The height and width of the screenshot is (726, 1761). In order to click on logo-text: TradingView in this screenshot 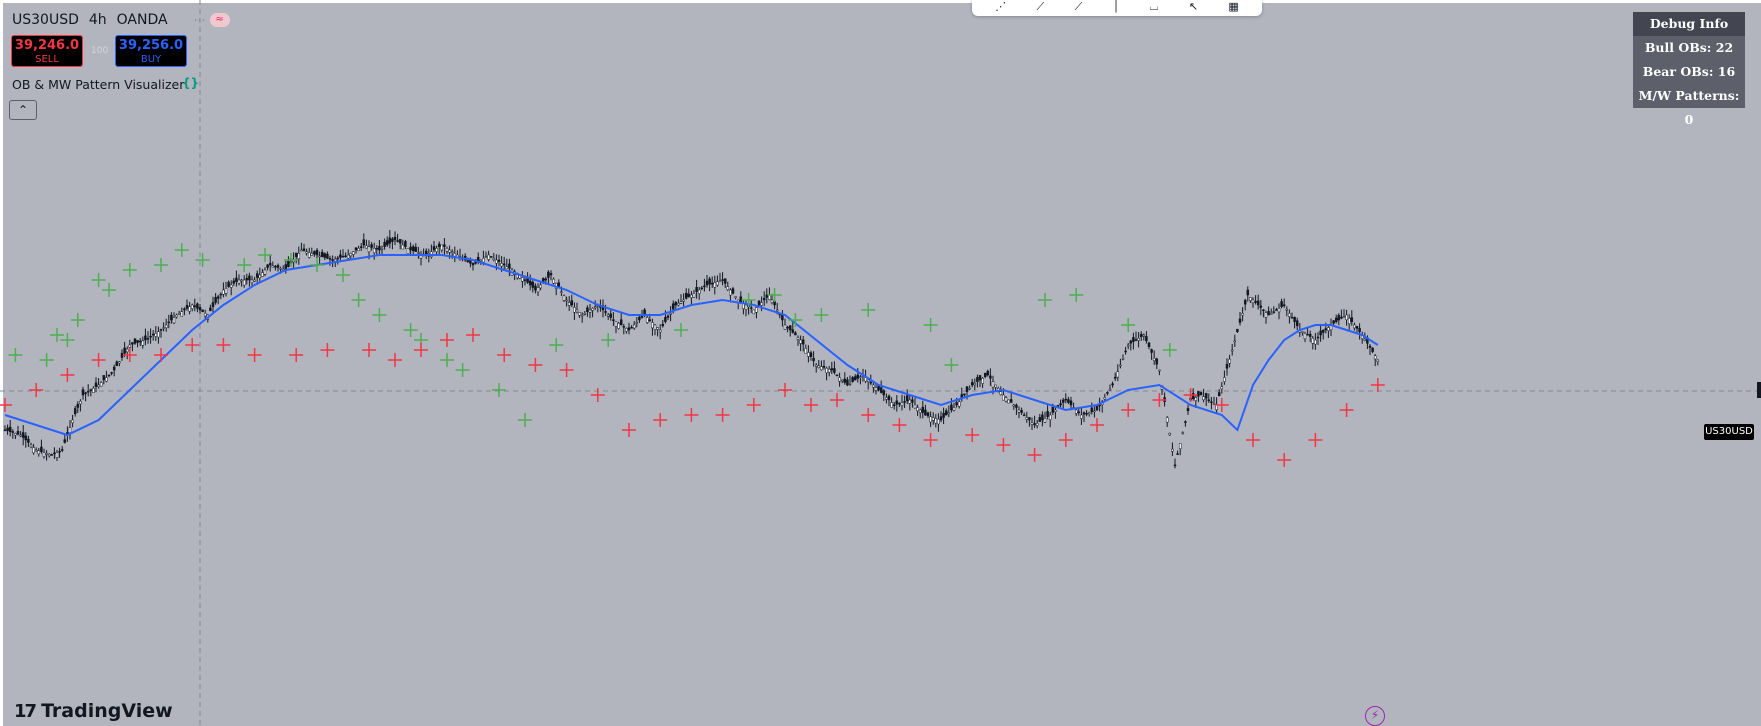, I will do `click(107, 711)`.